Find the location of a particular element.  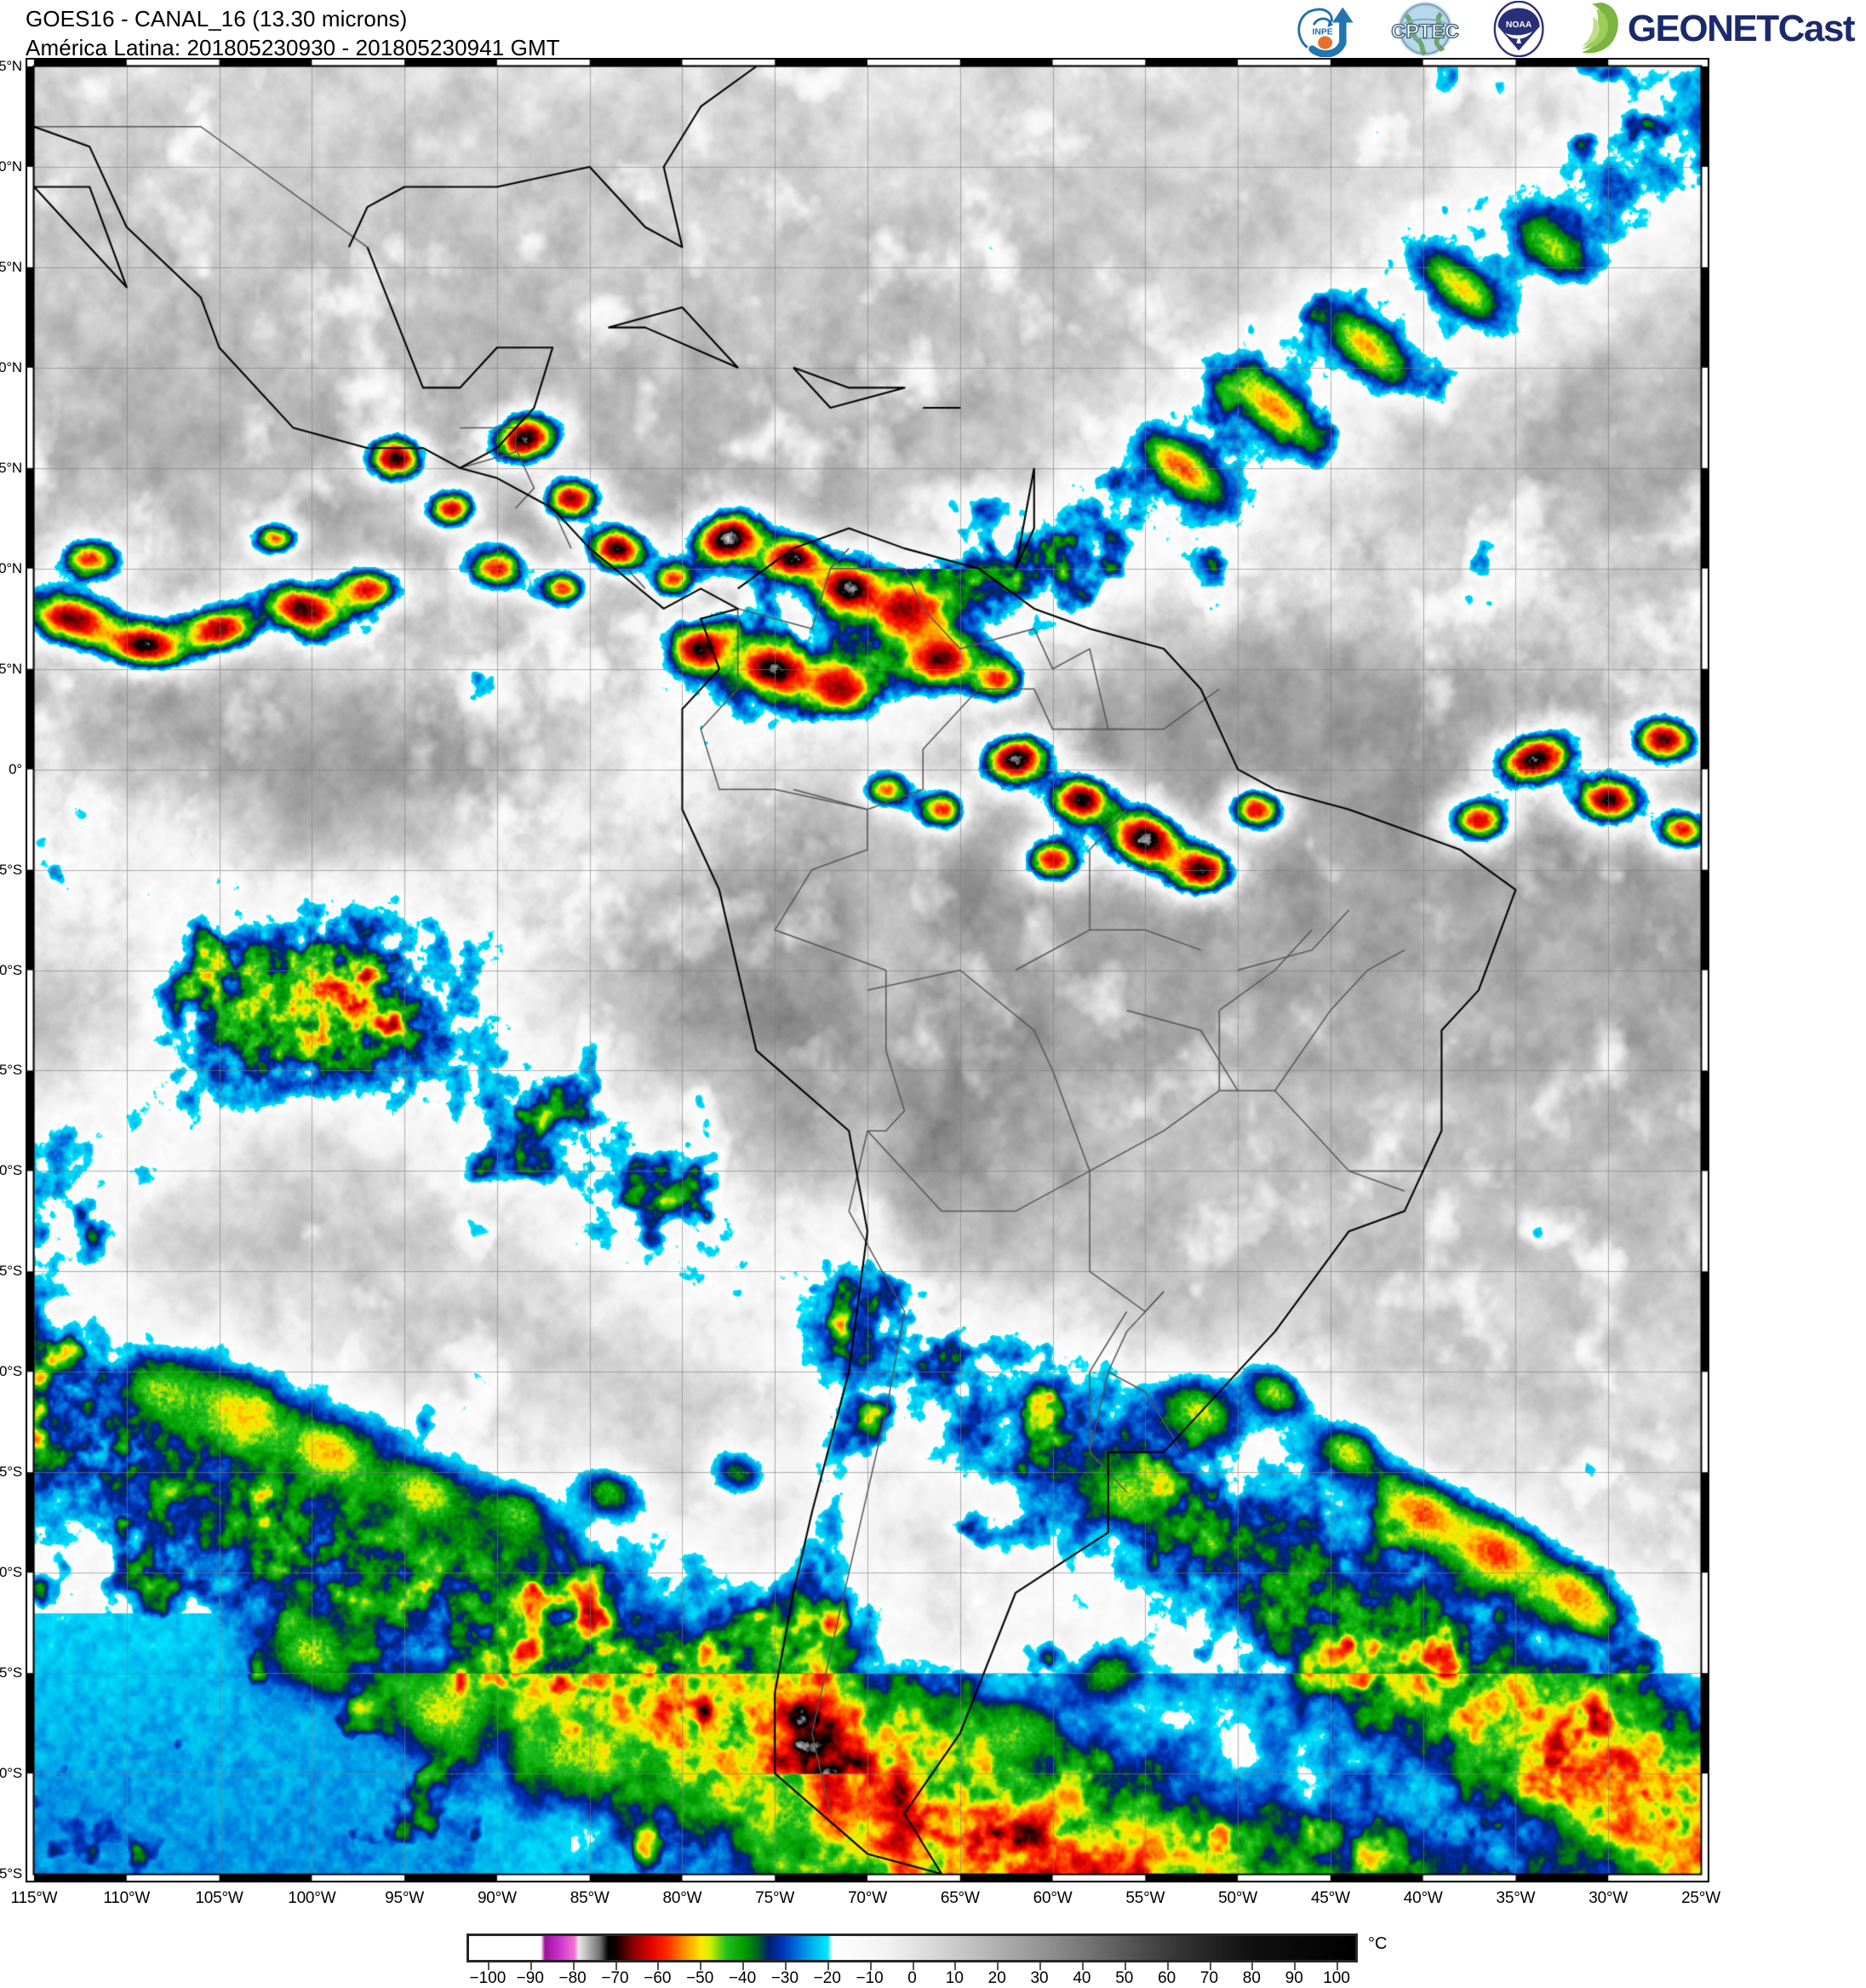

svg-text: CPTEC is located at coordinates (1425, 31).